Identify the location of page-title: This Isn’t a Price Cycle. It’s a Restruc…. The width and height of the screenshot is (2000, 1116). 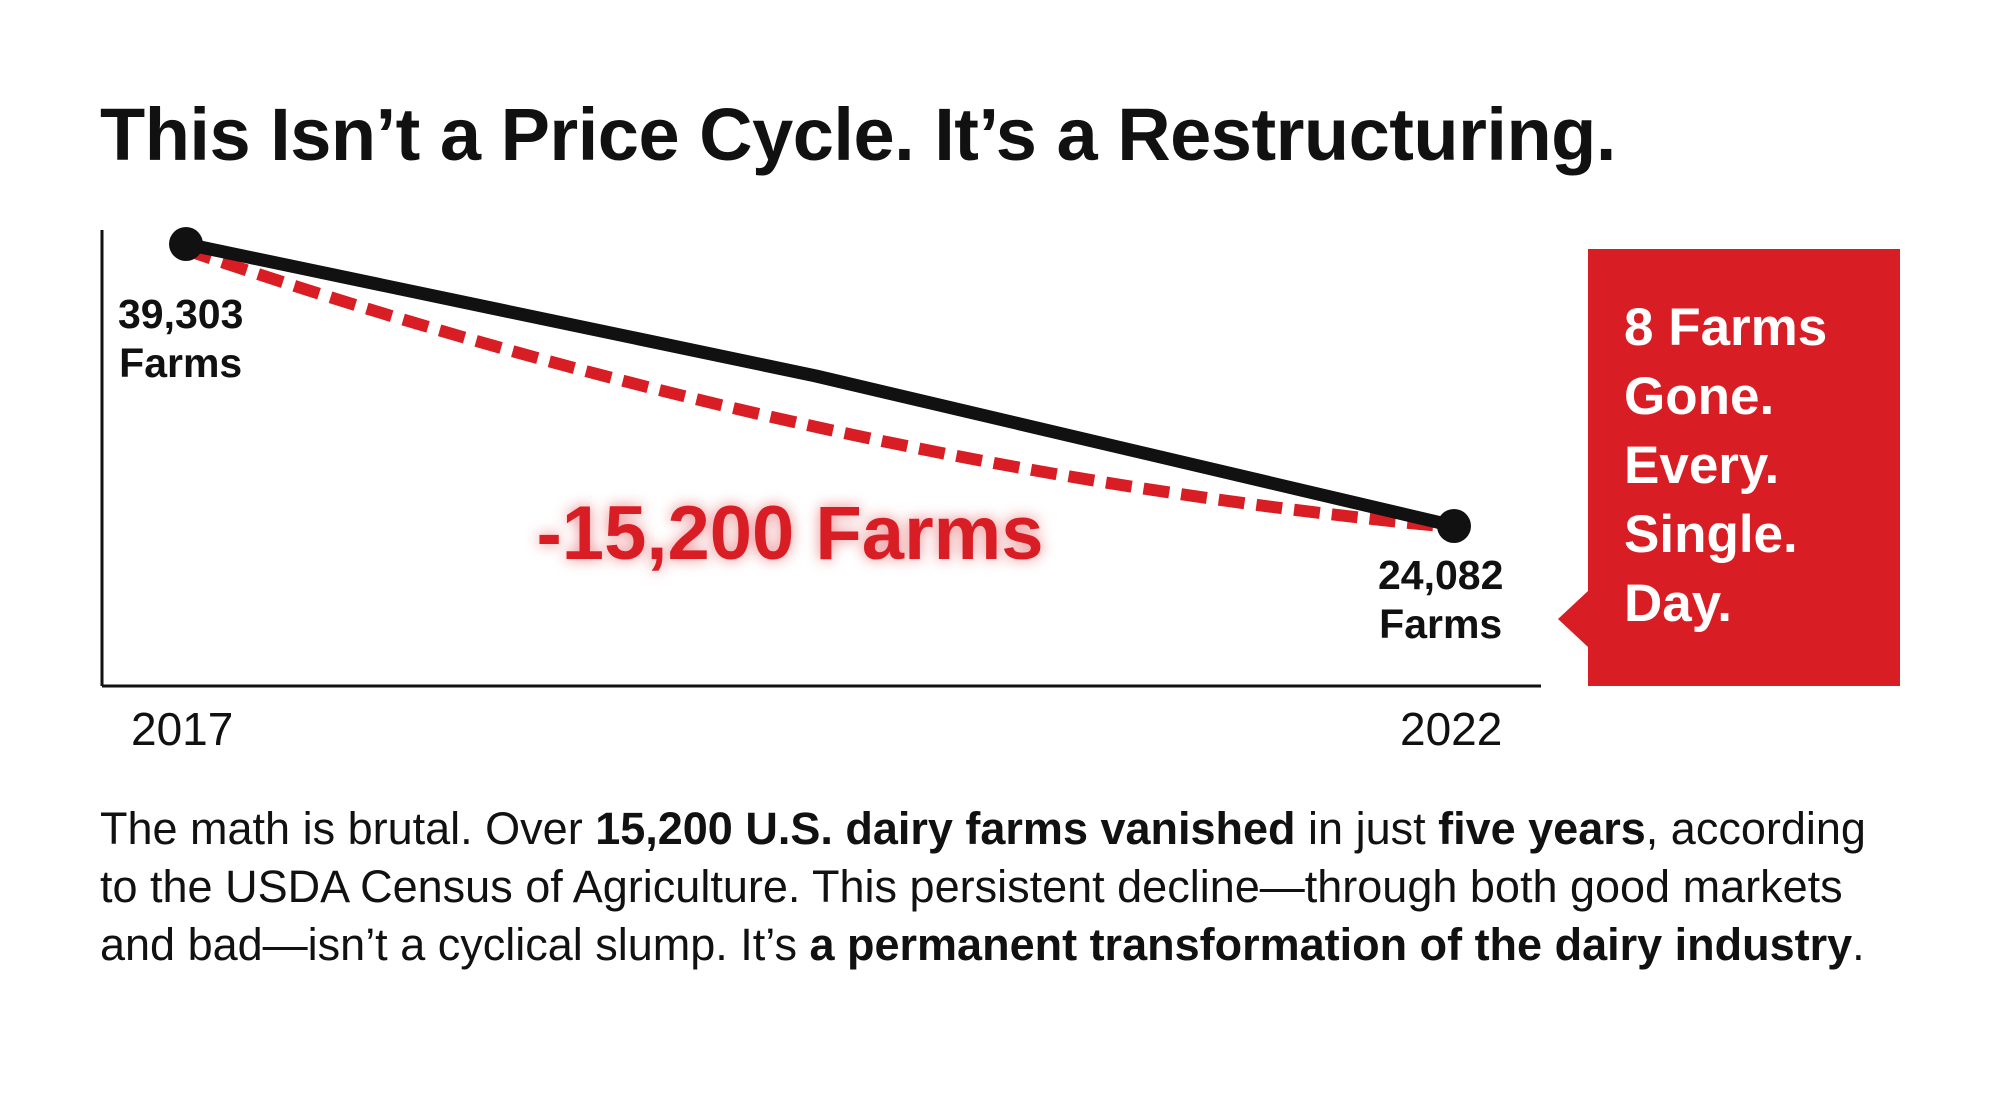
(858, 134).